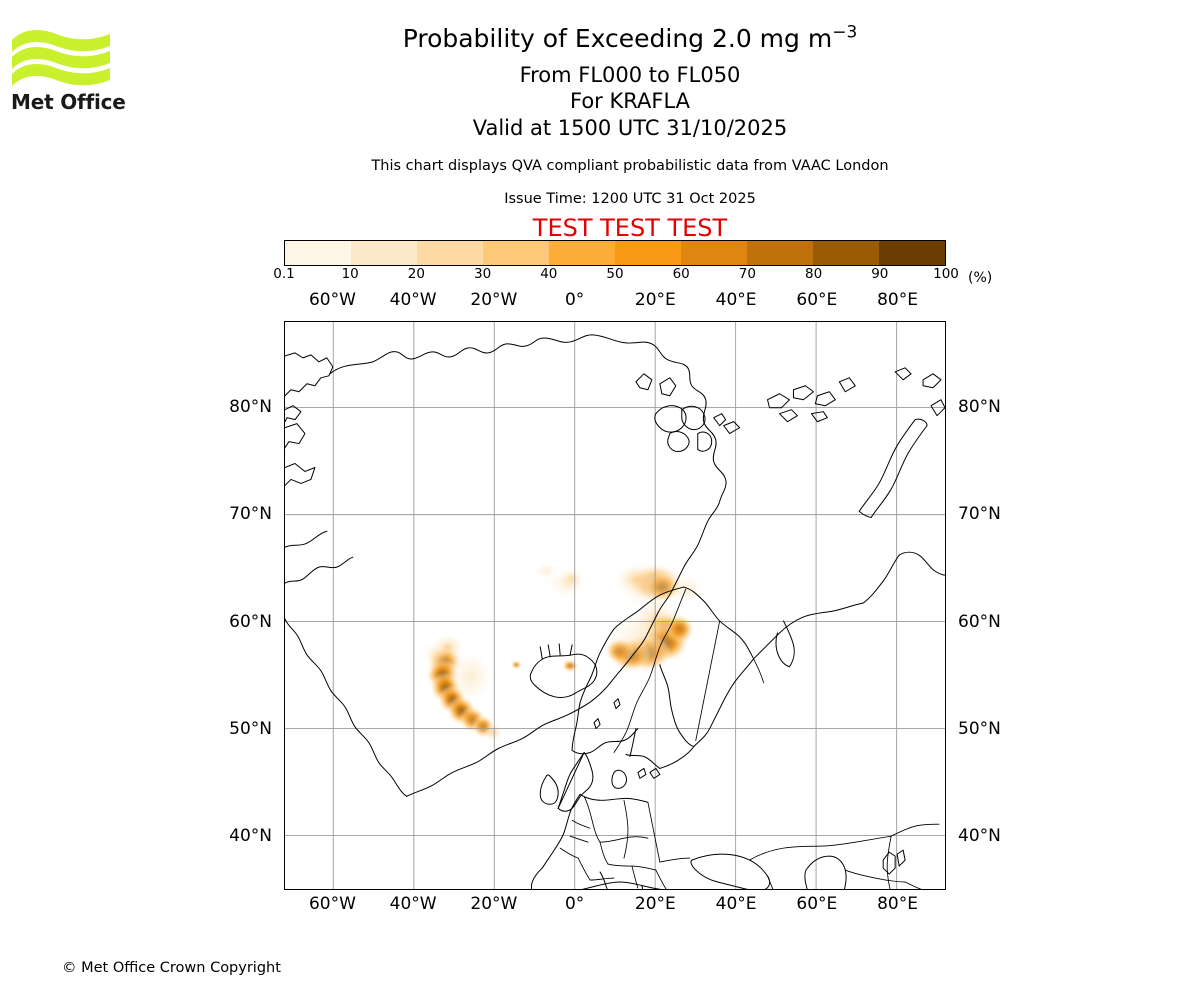 Image resolution: width=1200 pixels, height=1000 pixels. I want to click on colorbar-tick: 70, so click(747, 274).